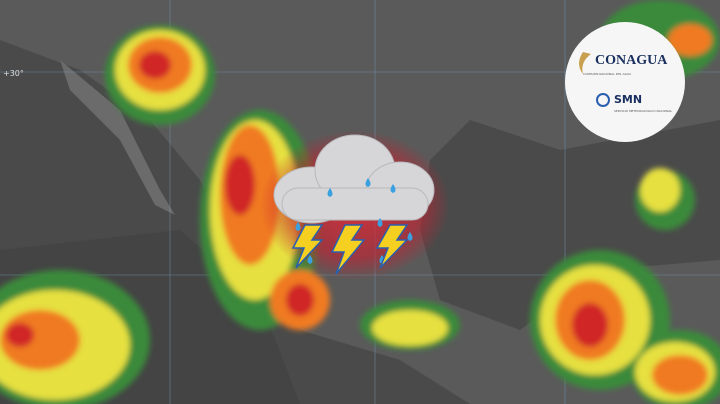 This screenshot has height=404, width=720. What do you see at coordinates (117, 137) in the screenshot?
I see `peninsula` at bounding box center [117, 137].